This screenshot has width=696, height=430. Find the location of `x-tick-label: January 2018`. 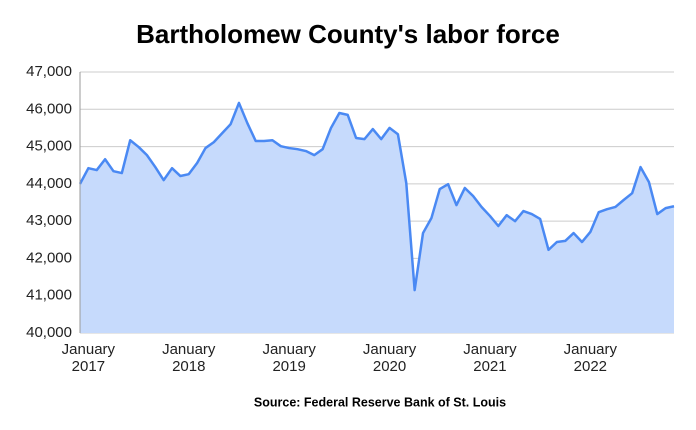

x-tick-label: January 2018 is located at coordinates (189, 358).